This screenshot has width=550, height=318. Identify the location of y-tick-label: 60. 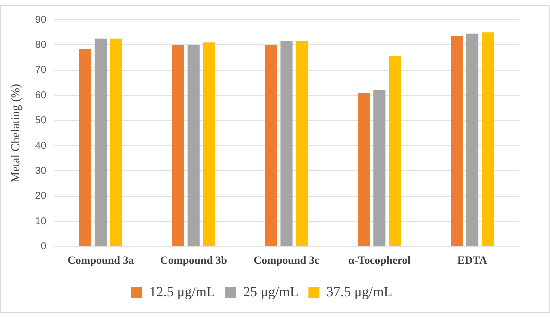
(41, 96).